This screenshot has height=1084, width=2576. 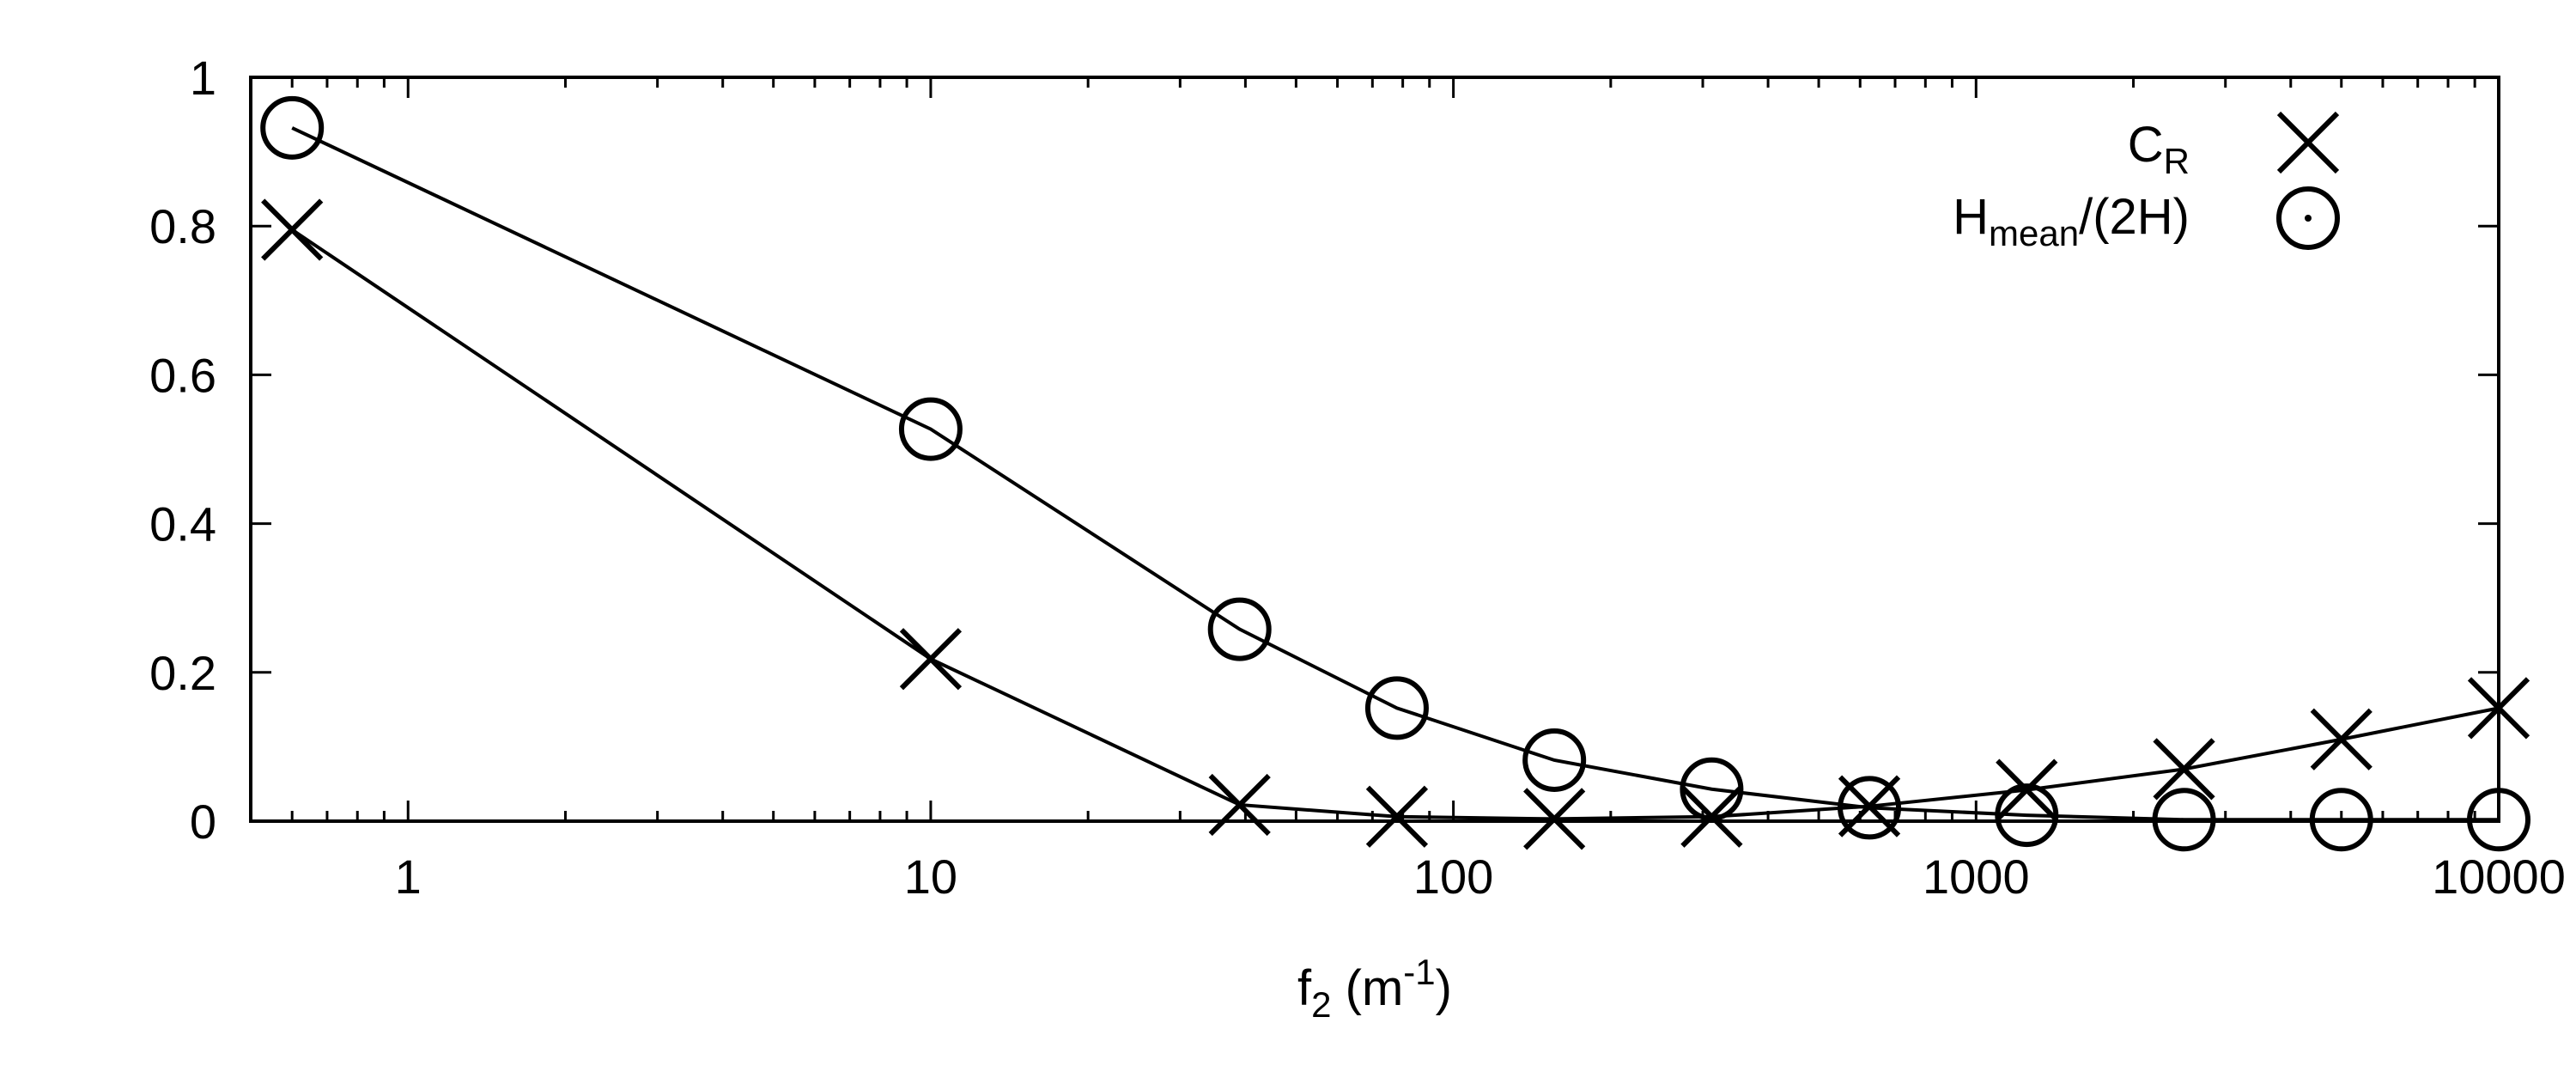 What do you see at coordinates (409, 877) in the screenshot?
I see `x-tick-label: 1` at bounding box center [409, 877].